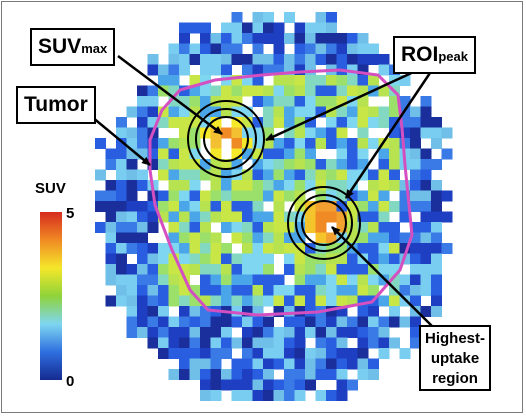 This screenshot has height=416, width=526. Describe the element at coordinates (420, 54) in the screenshot. I see `label-roi-main: ROI` at that location.